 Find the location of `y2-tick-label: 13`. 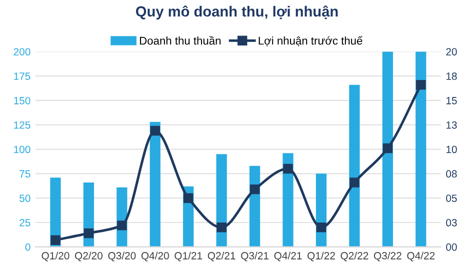

y2-tick-label: 13 is located at coordinates (451, 125).